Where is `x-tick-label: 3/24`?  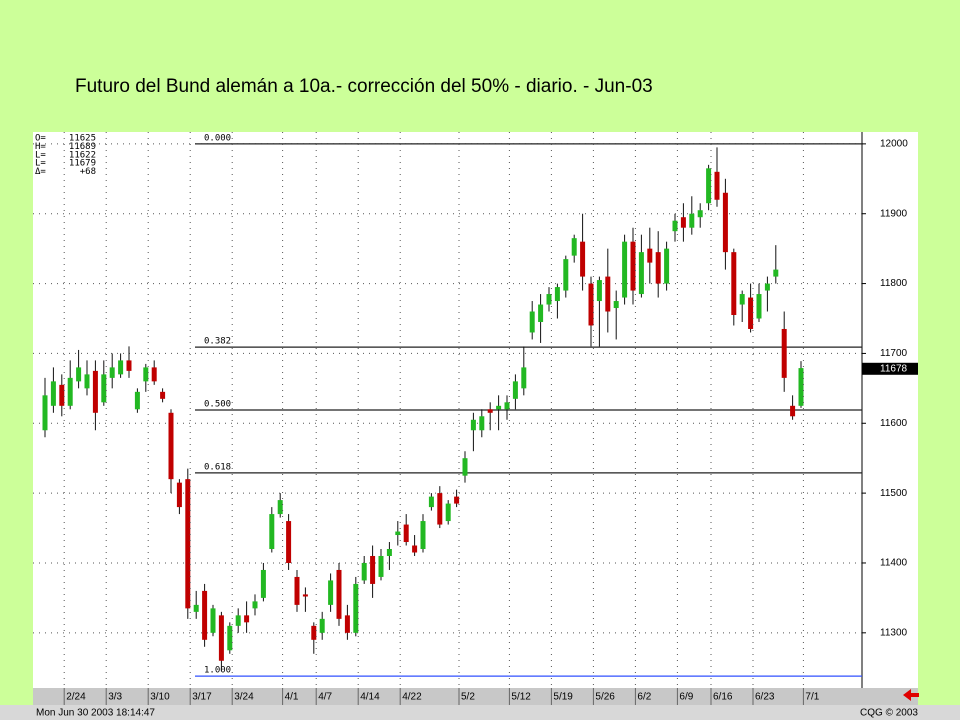
x-tick-label: 3/24 is located at coordinates (244, 697).